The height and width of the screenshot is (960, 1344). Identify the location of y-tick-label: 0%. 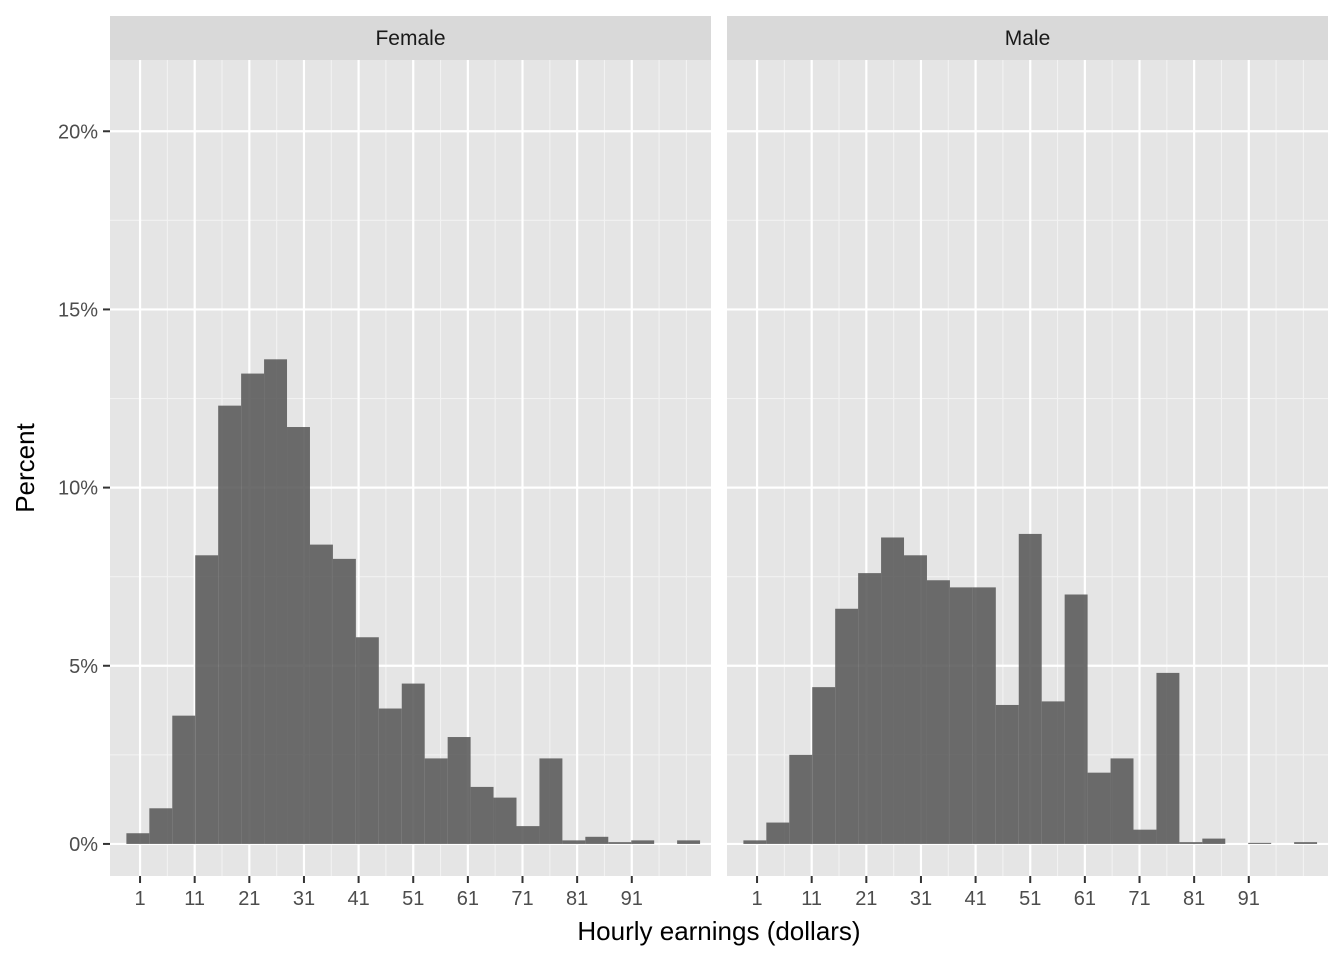
(83, 845).